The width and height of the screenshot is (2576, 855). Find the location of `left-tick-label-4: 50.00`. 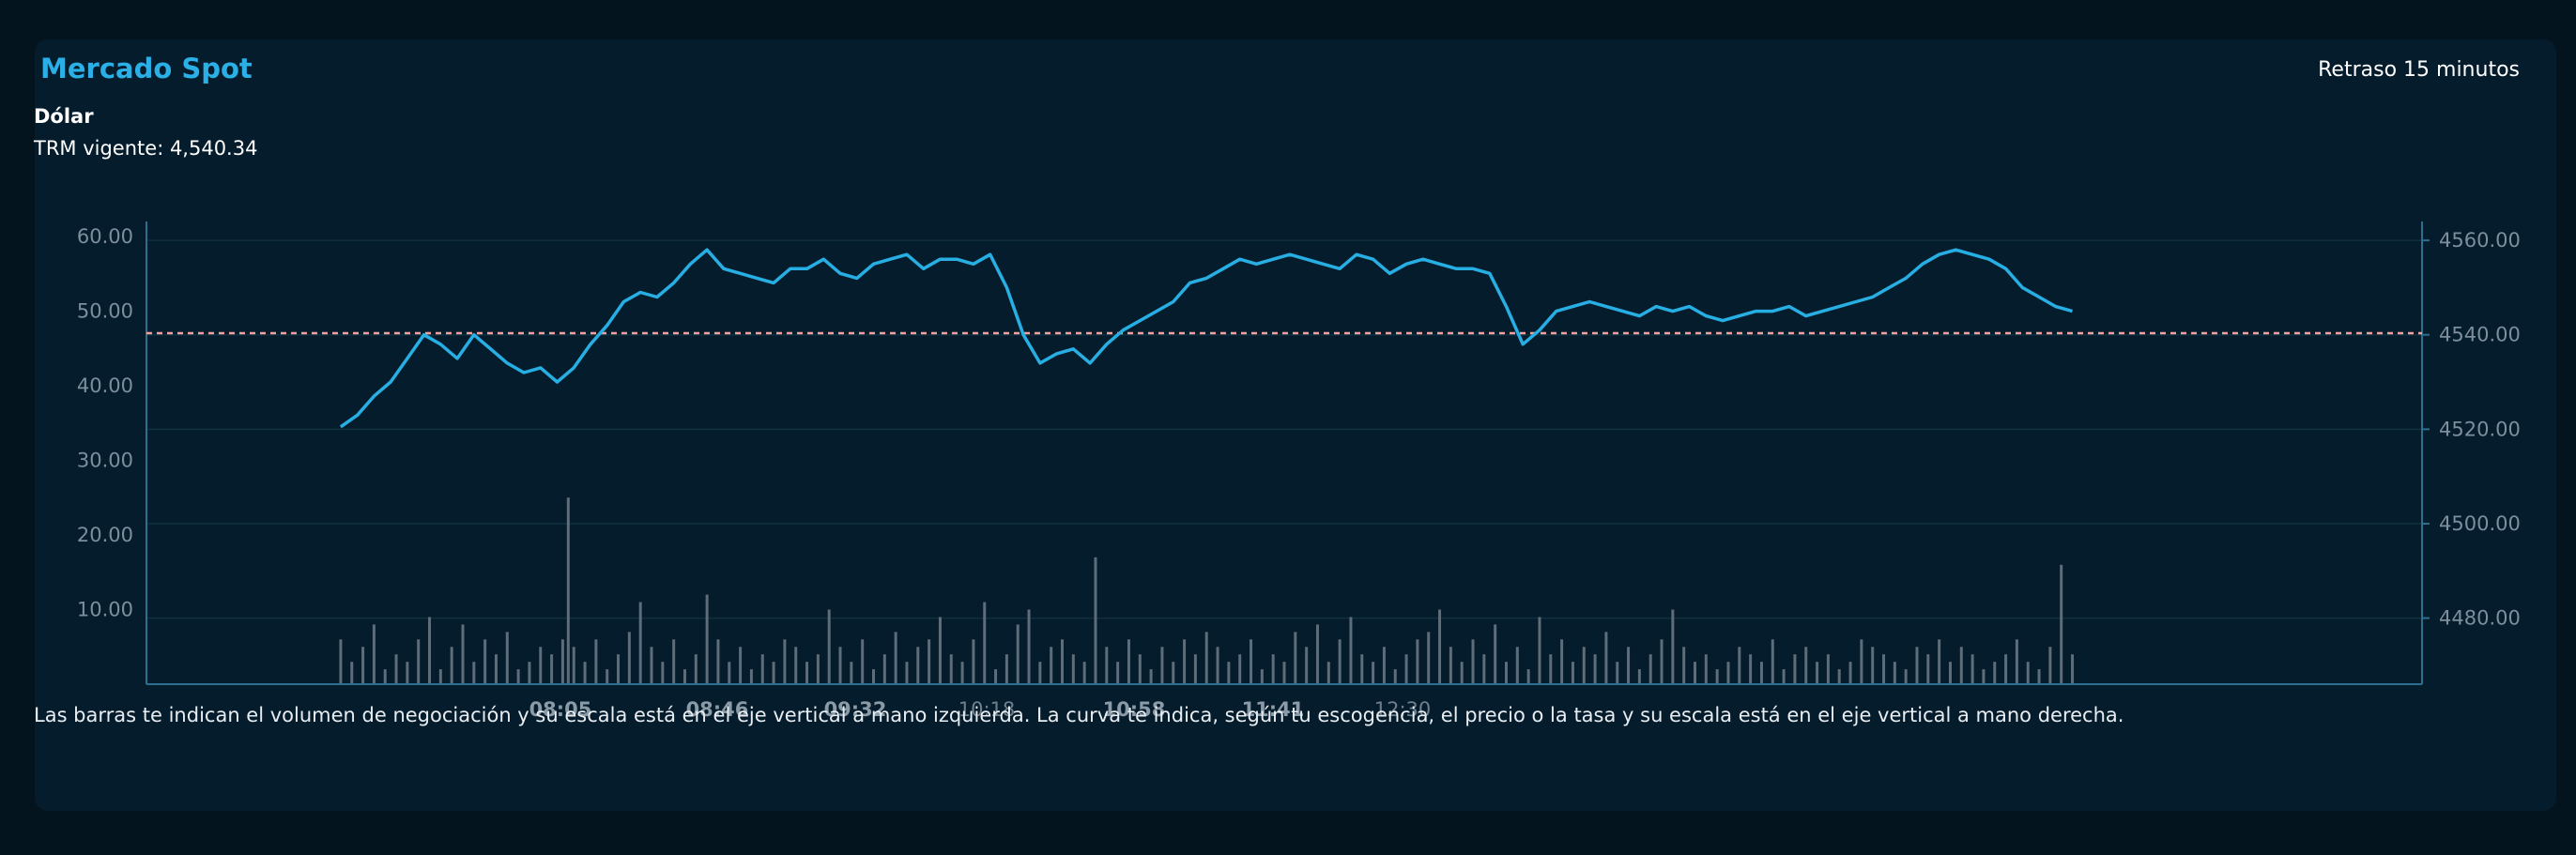

left-tick-label-4: 50.00 is located at coordinates (105, 310).